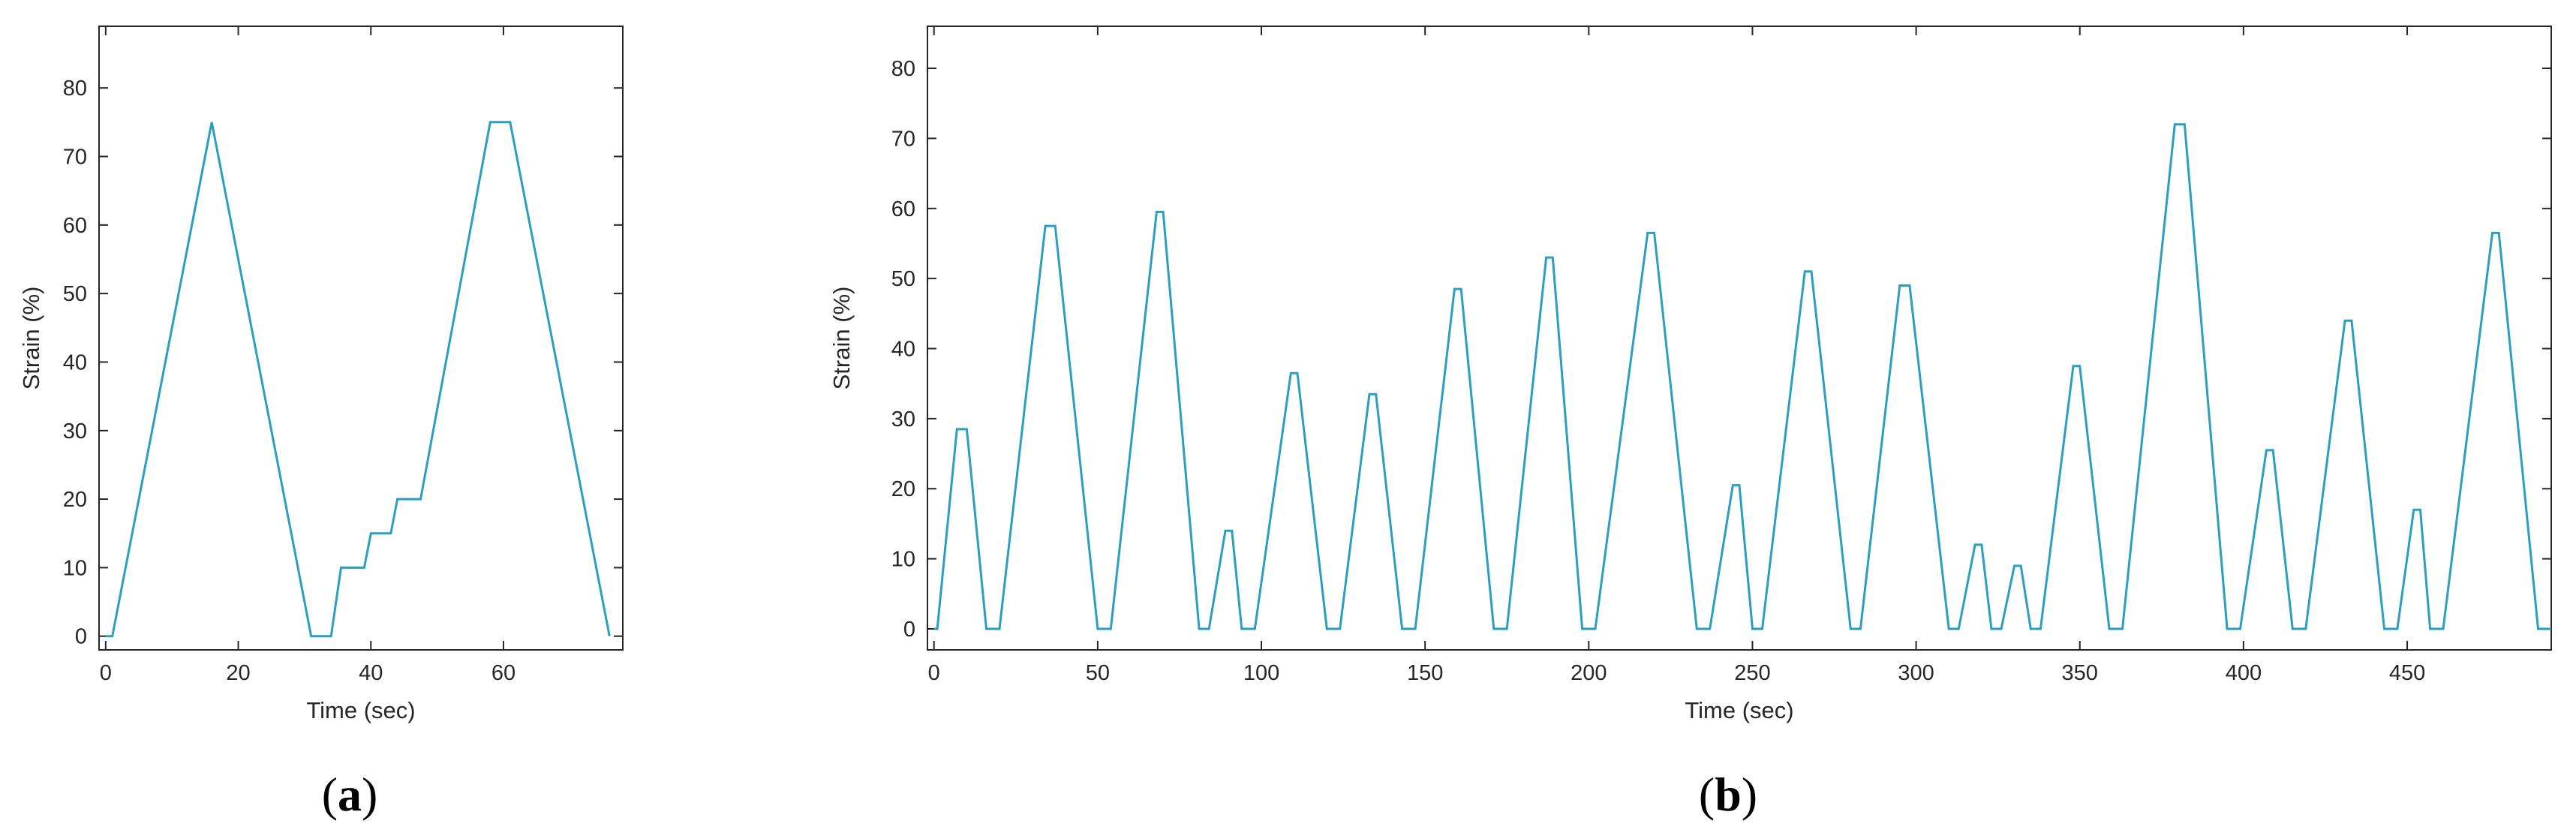  I want to click on x-tick-label: 150, so click(1425, 673).